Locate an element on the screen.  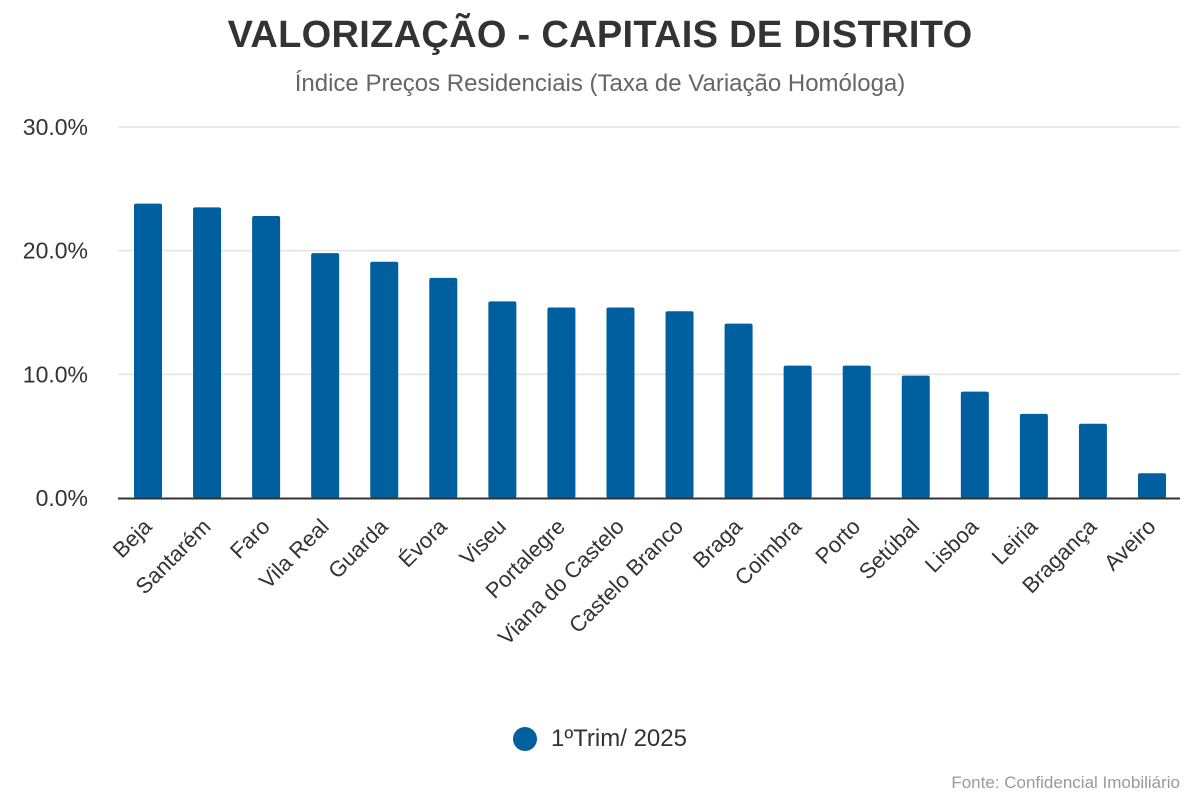
bar-viana-do-castelo is located at coordinates (620, 402).